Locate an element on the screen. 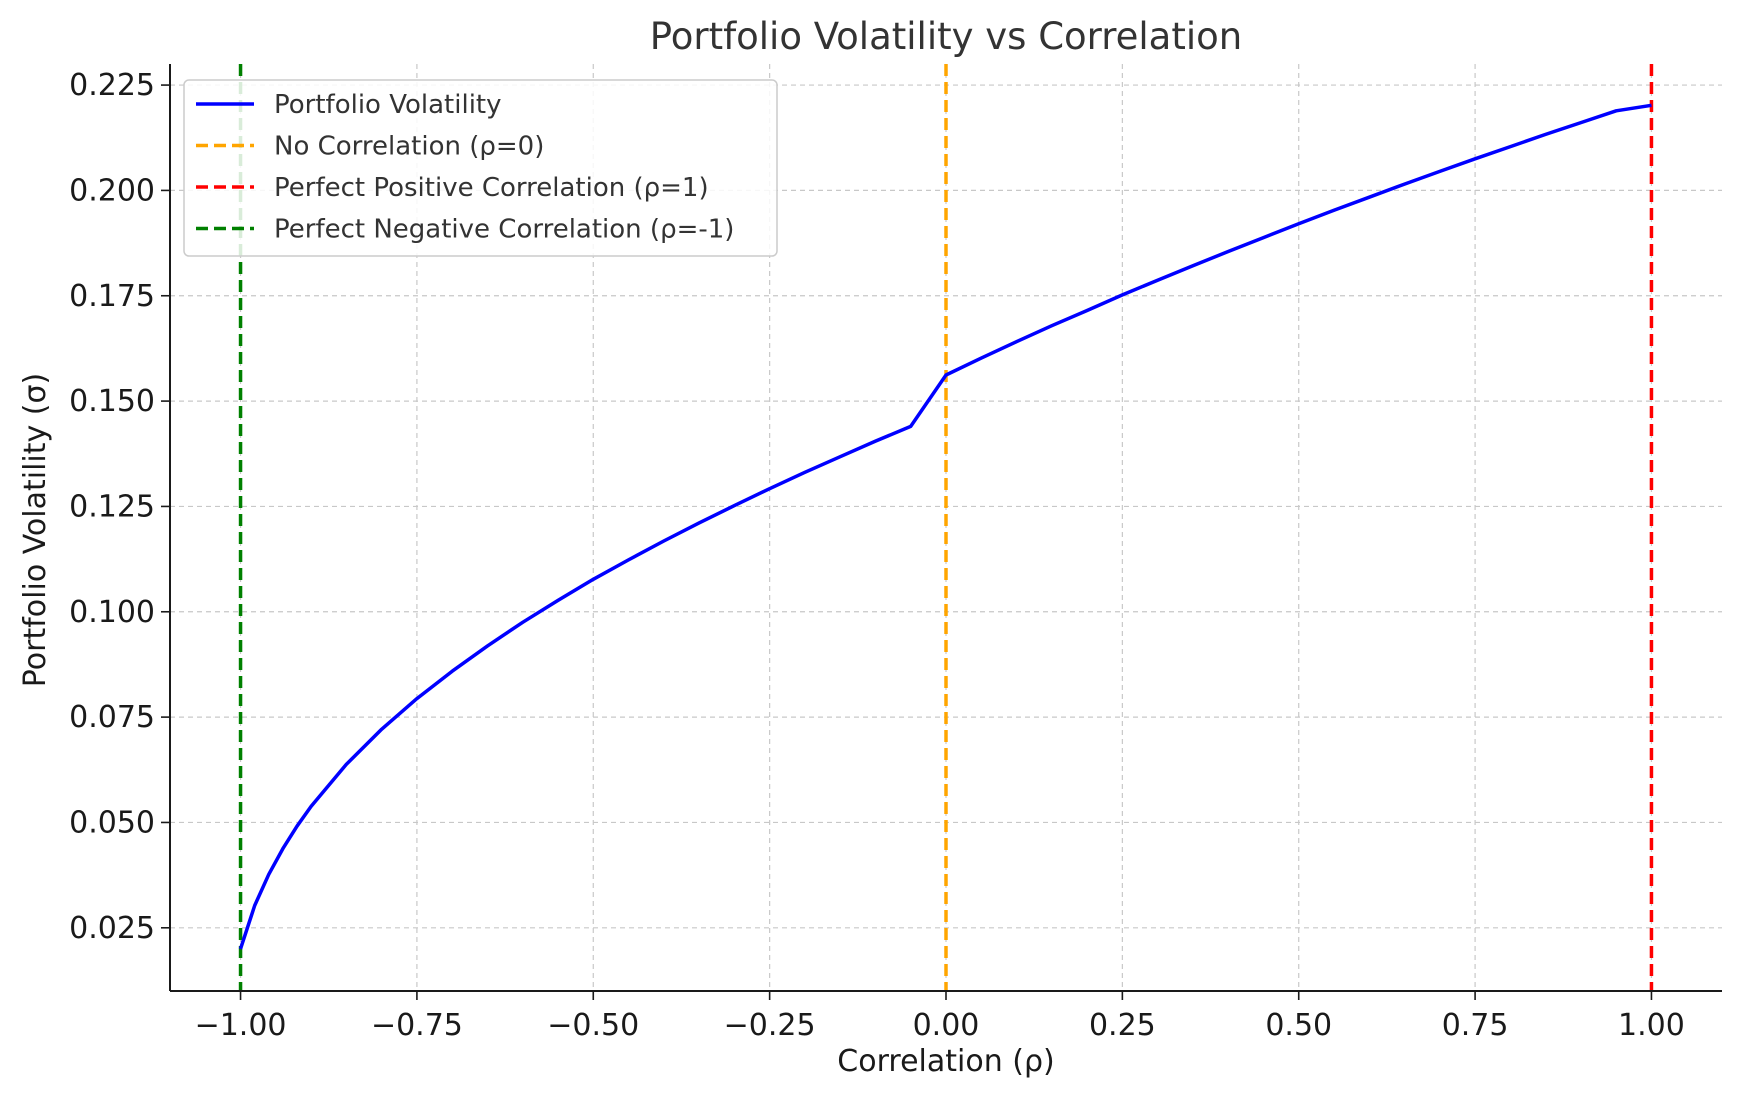 The width and height of the screenshot is (1739, 1097). x-tick-label: 0.25 is located at coordinates (1122, 1025).